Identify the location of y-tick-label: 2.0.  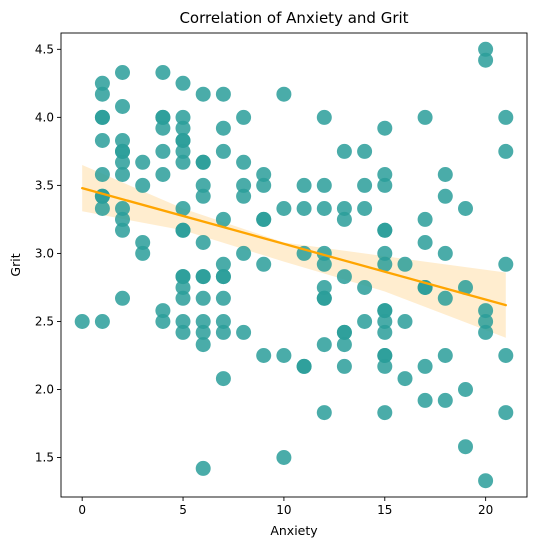
(44, 390).